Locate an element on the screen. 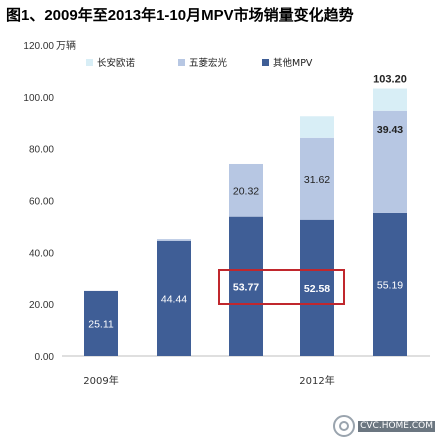 The height and width of the screenshot is (441, 441). data-label: 53.77 is located at coordinates (246, 287).